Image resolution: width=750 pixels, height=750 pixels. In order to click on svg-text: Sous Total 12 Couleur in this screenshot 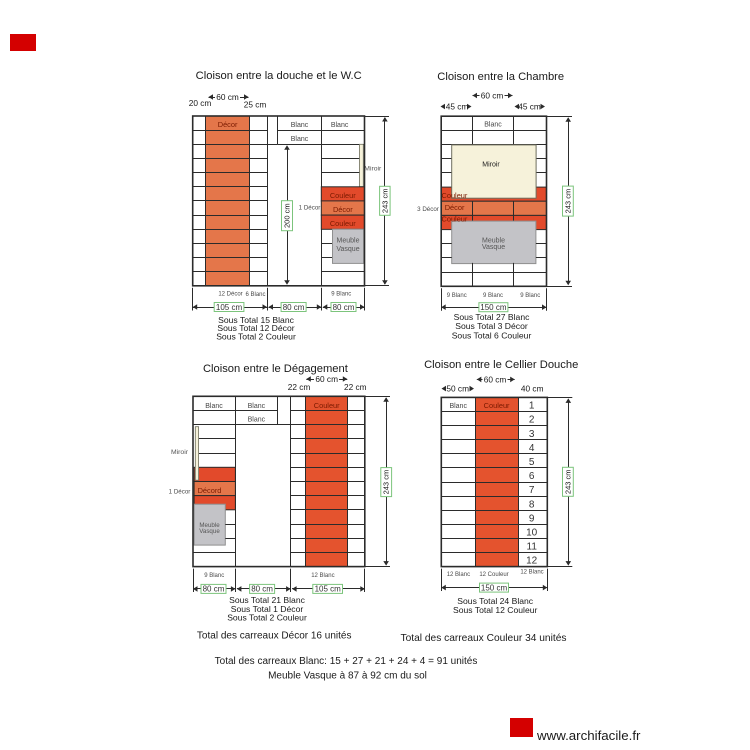, I will do `click(495, 610)`.